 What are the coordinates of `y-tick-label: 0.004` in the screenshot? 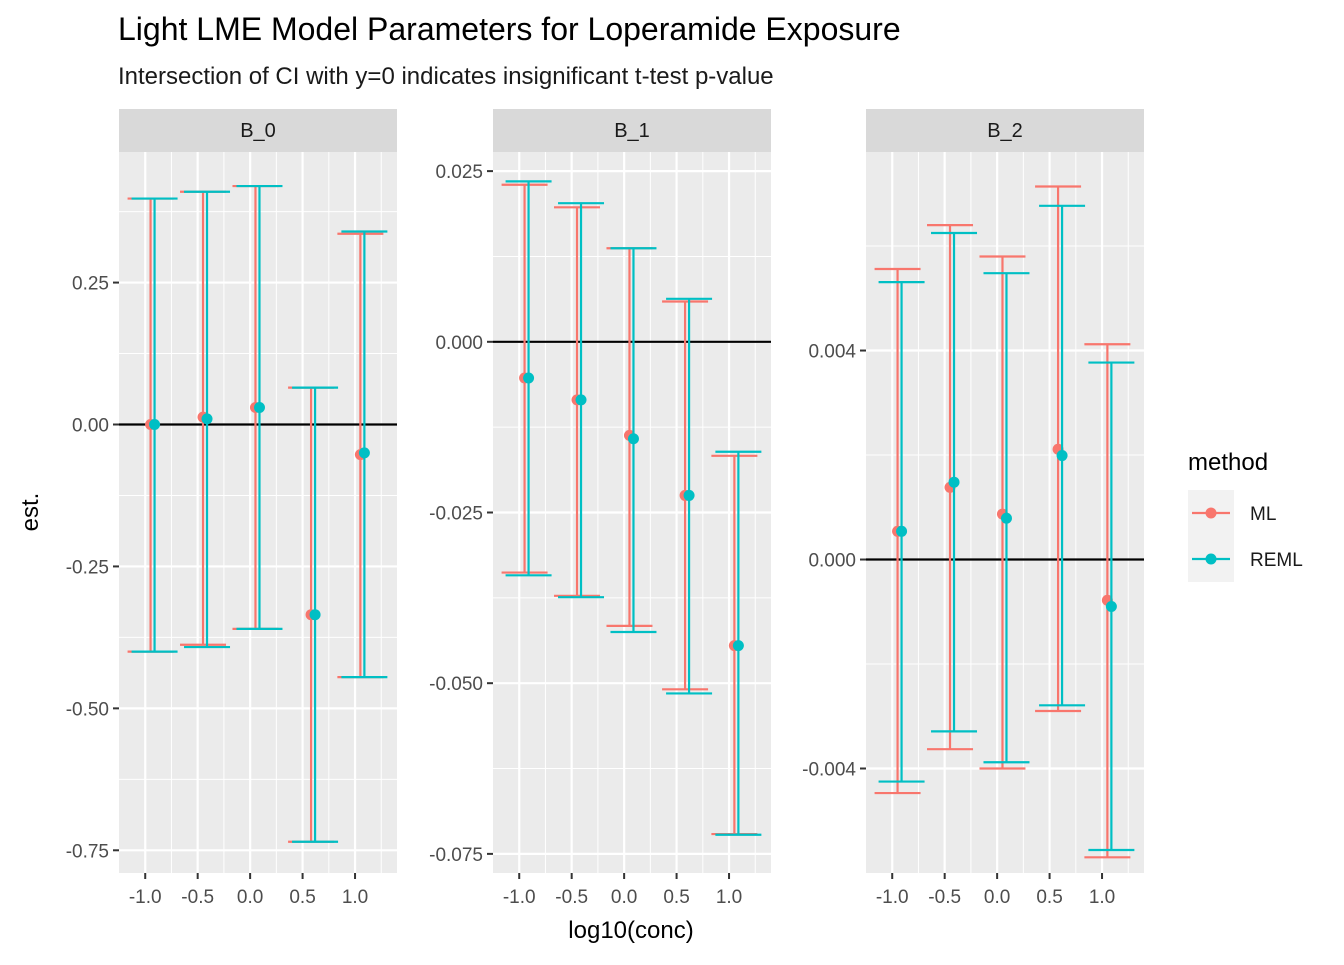 It's located at (832, 352).